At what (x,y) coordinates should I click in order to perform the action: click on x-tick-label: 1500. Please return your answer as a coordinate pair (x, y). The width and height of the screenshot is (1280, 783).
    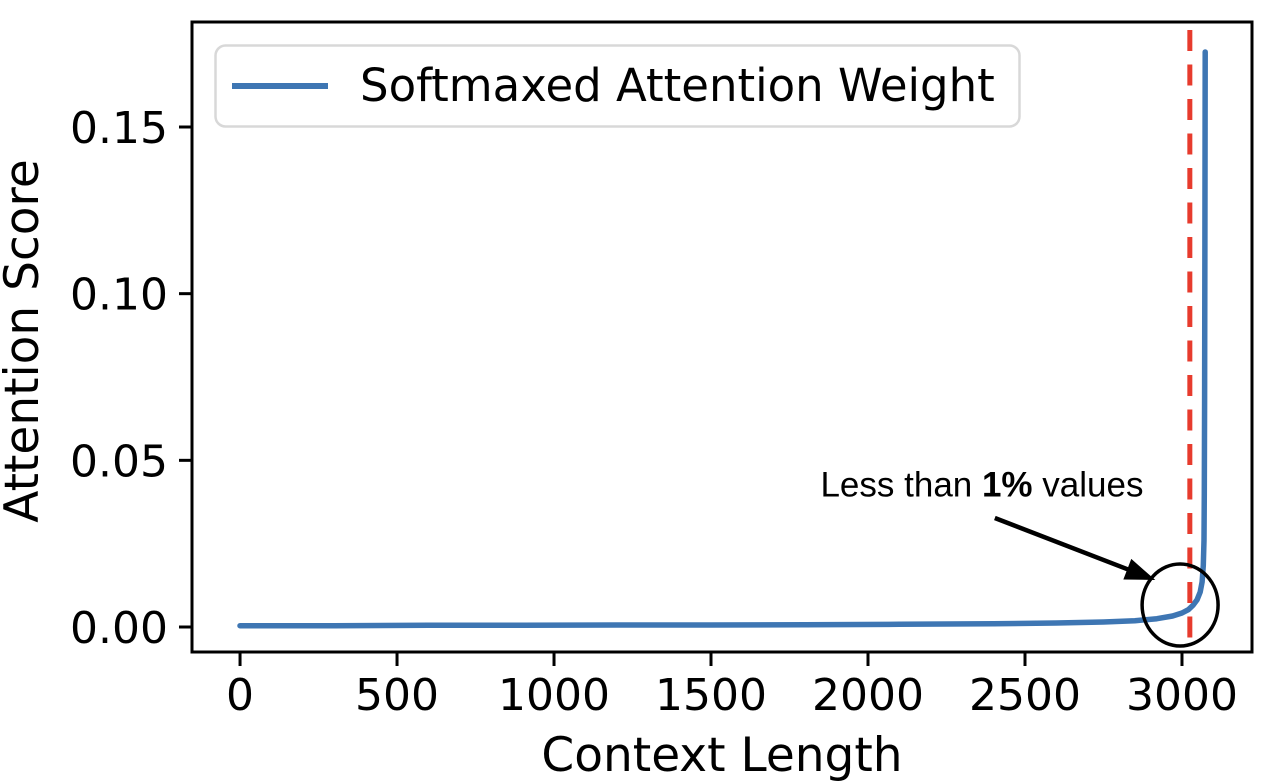
    Looking at the image, I should click on (711, 695).